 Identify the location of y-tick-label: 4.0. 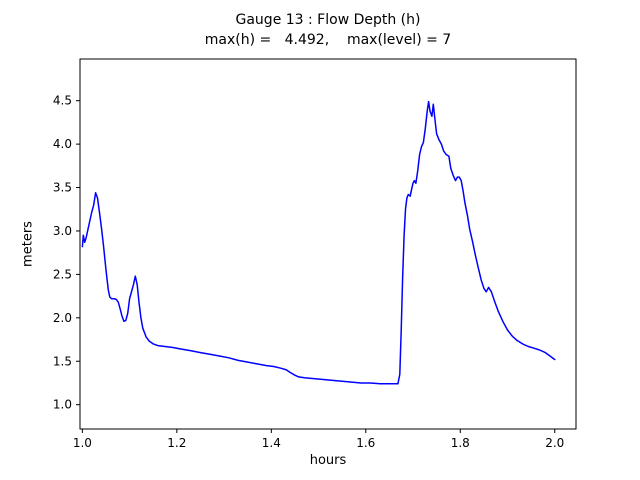
(62, 144).